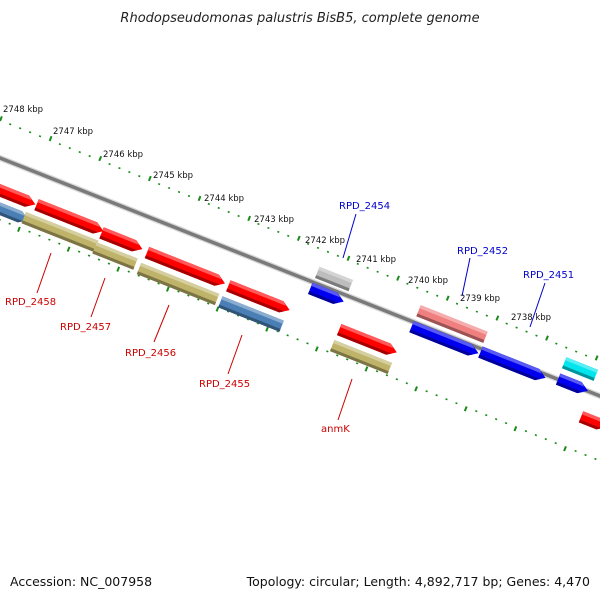 The image size is (600, 600). I want to click on scale-label-2742: 2742 kbp, so click(325, 241).